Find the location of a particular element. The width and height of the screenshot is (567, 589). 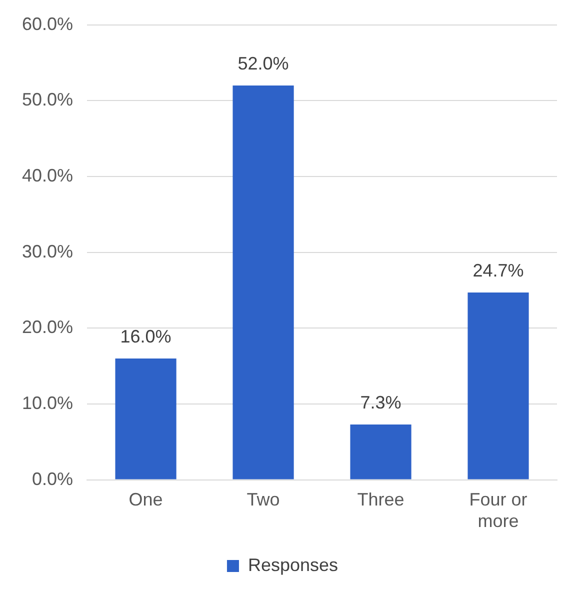

y-tick-label: 20.0% is located at coordinates (48, 327).